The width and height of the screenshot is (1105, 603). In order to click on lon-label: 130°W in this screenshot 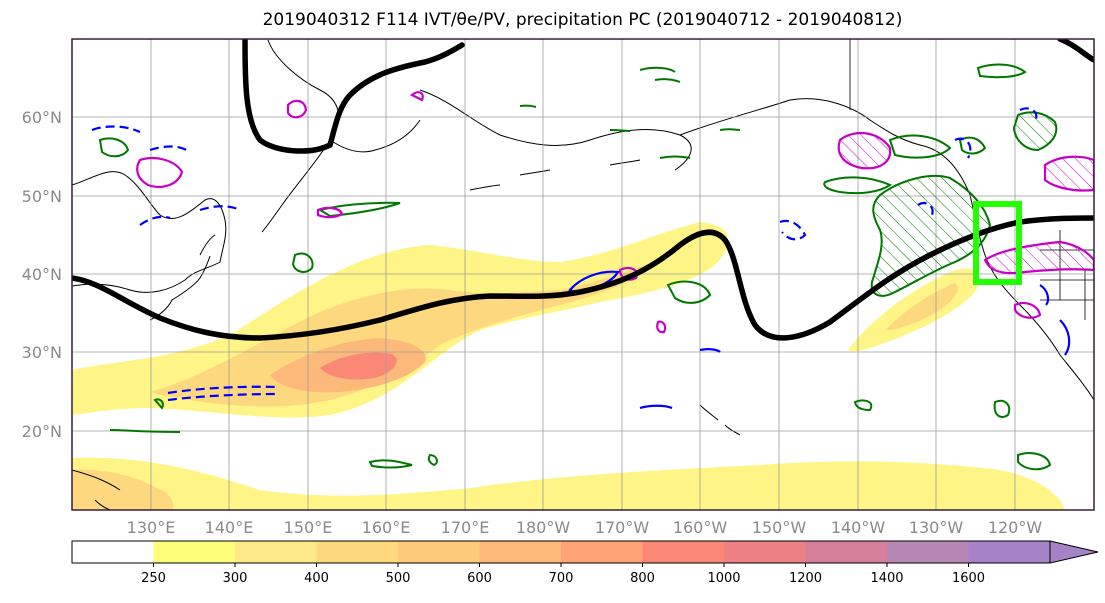, I will do `click(936, 527)`.